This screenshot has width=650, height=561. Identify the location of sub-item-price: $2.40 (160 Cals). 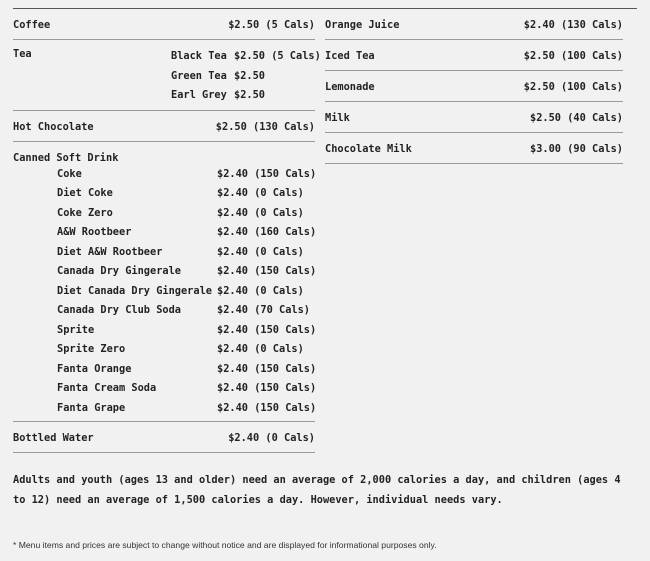
(267, 232).